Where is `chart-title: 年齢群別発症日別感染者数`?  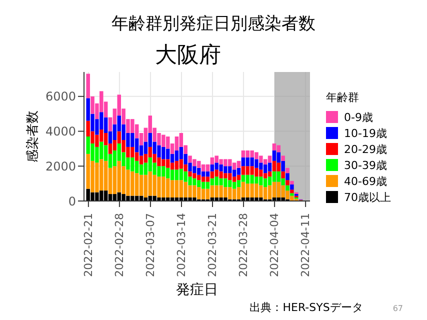 chart-title: 年齢群別発症日別感染者数 is located at coordinates (213, 24).